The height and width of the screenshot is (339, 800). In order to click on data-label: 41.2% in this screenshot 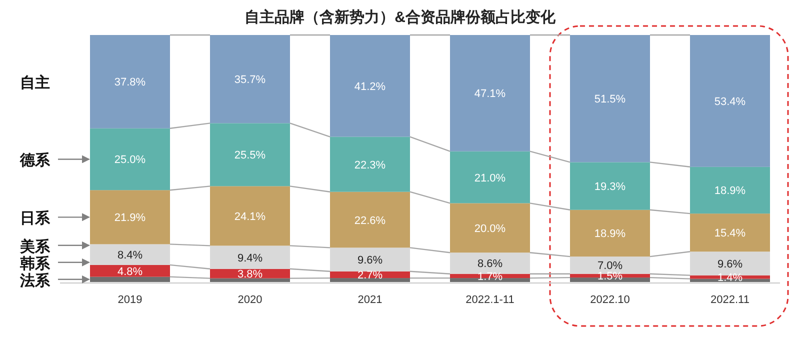, I will do `click(370, 86)`.